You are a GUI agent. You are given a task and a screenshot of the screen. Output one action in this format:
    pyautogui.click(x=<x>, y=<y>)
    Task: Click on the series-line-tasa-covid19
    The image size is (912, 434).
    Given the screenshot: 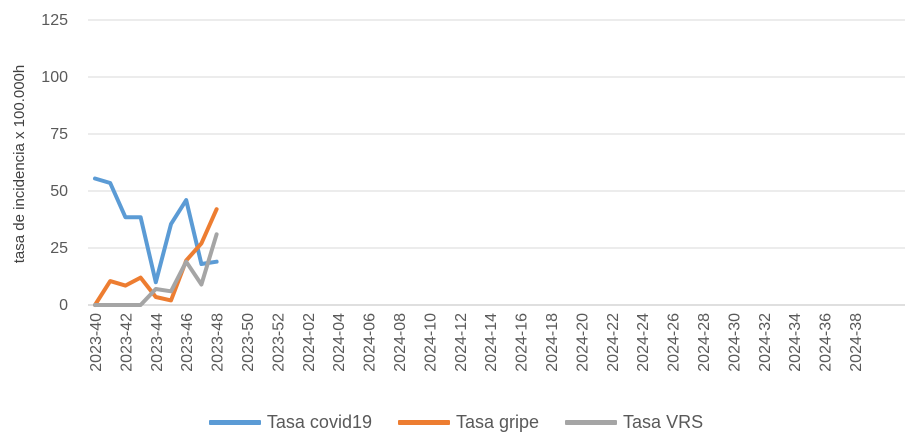 What is the action you would take?
    pyautogui.click(x=156, y=230)
    